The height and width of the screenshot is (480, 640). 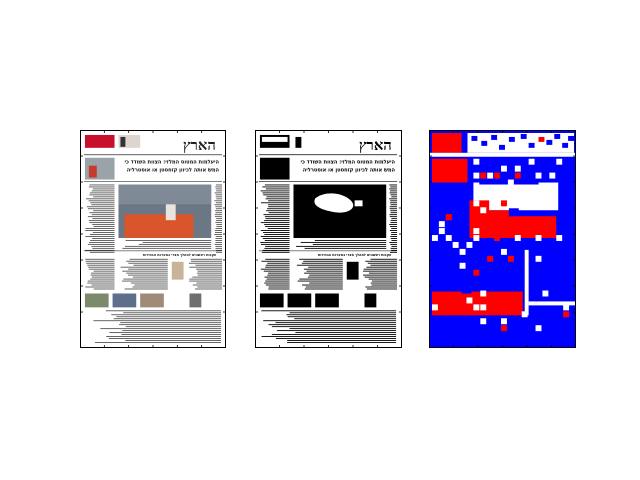 What do you see at coordinates (170, 212) in the screenshot?
I see `main-photo-person` at bounding box center [170, 212].